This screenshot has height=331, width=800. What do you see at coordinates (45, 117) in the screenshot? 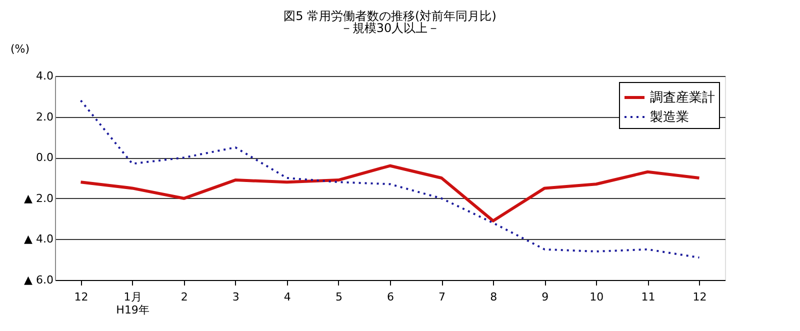
I see `y-tick-label: 2.0` at bounding box center [45, 117].